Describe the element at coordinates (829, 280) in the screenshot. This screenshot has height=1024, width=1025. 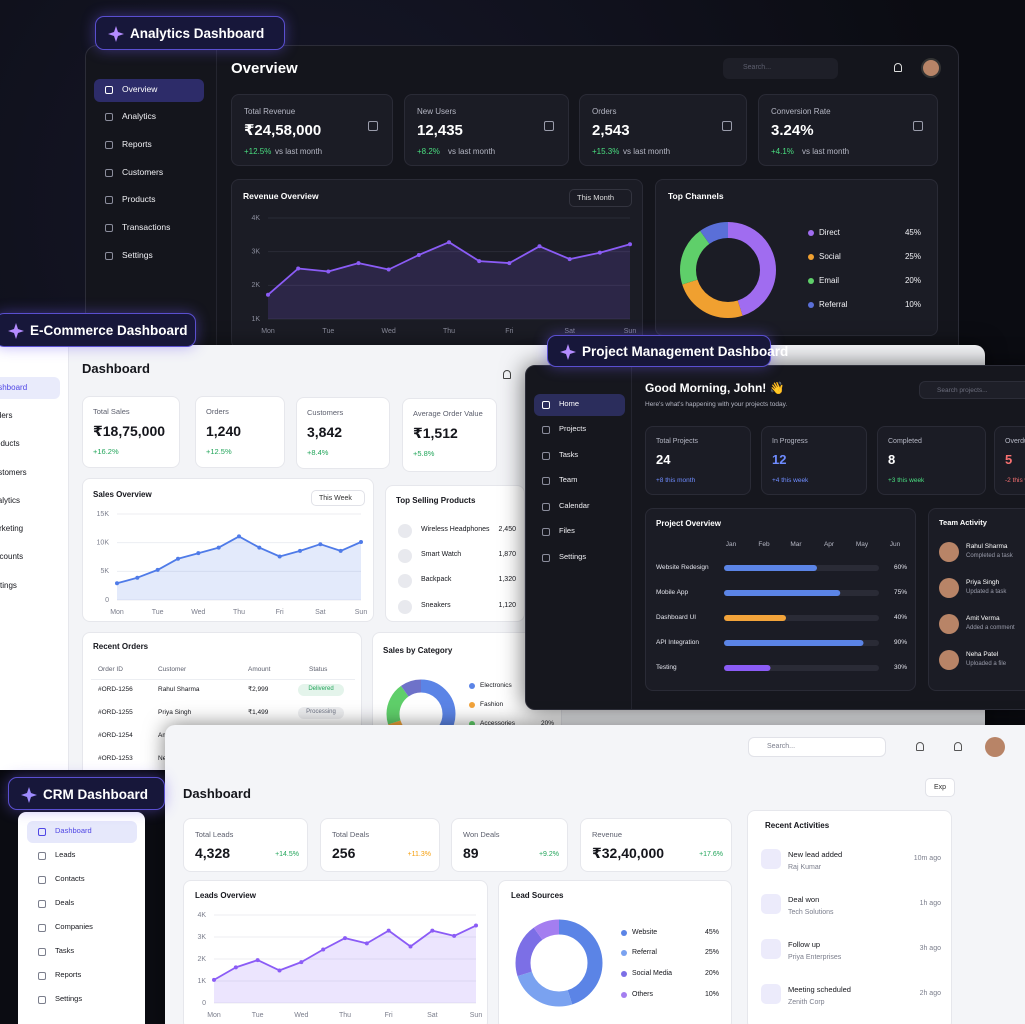
I see `legend-label: Email` at that location.